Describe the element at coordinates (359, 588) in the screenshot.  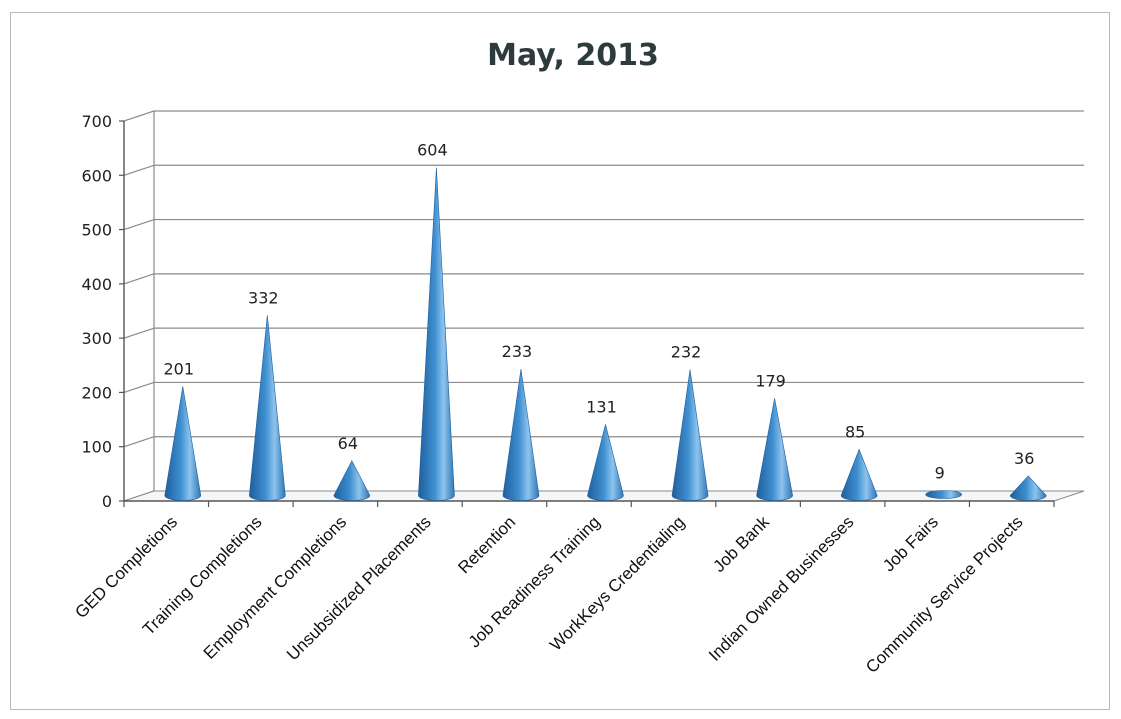
I see `category-label: Unsubsidized Placements` at that location.